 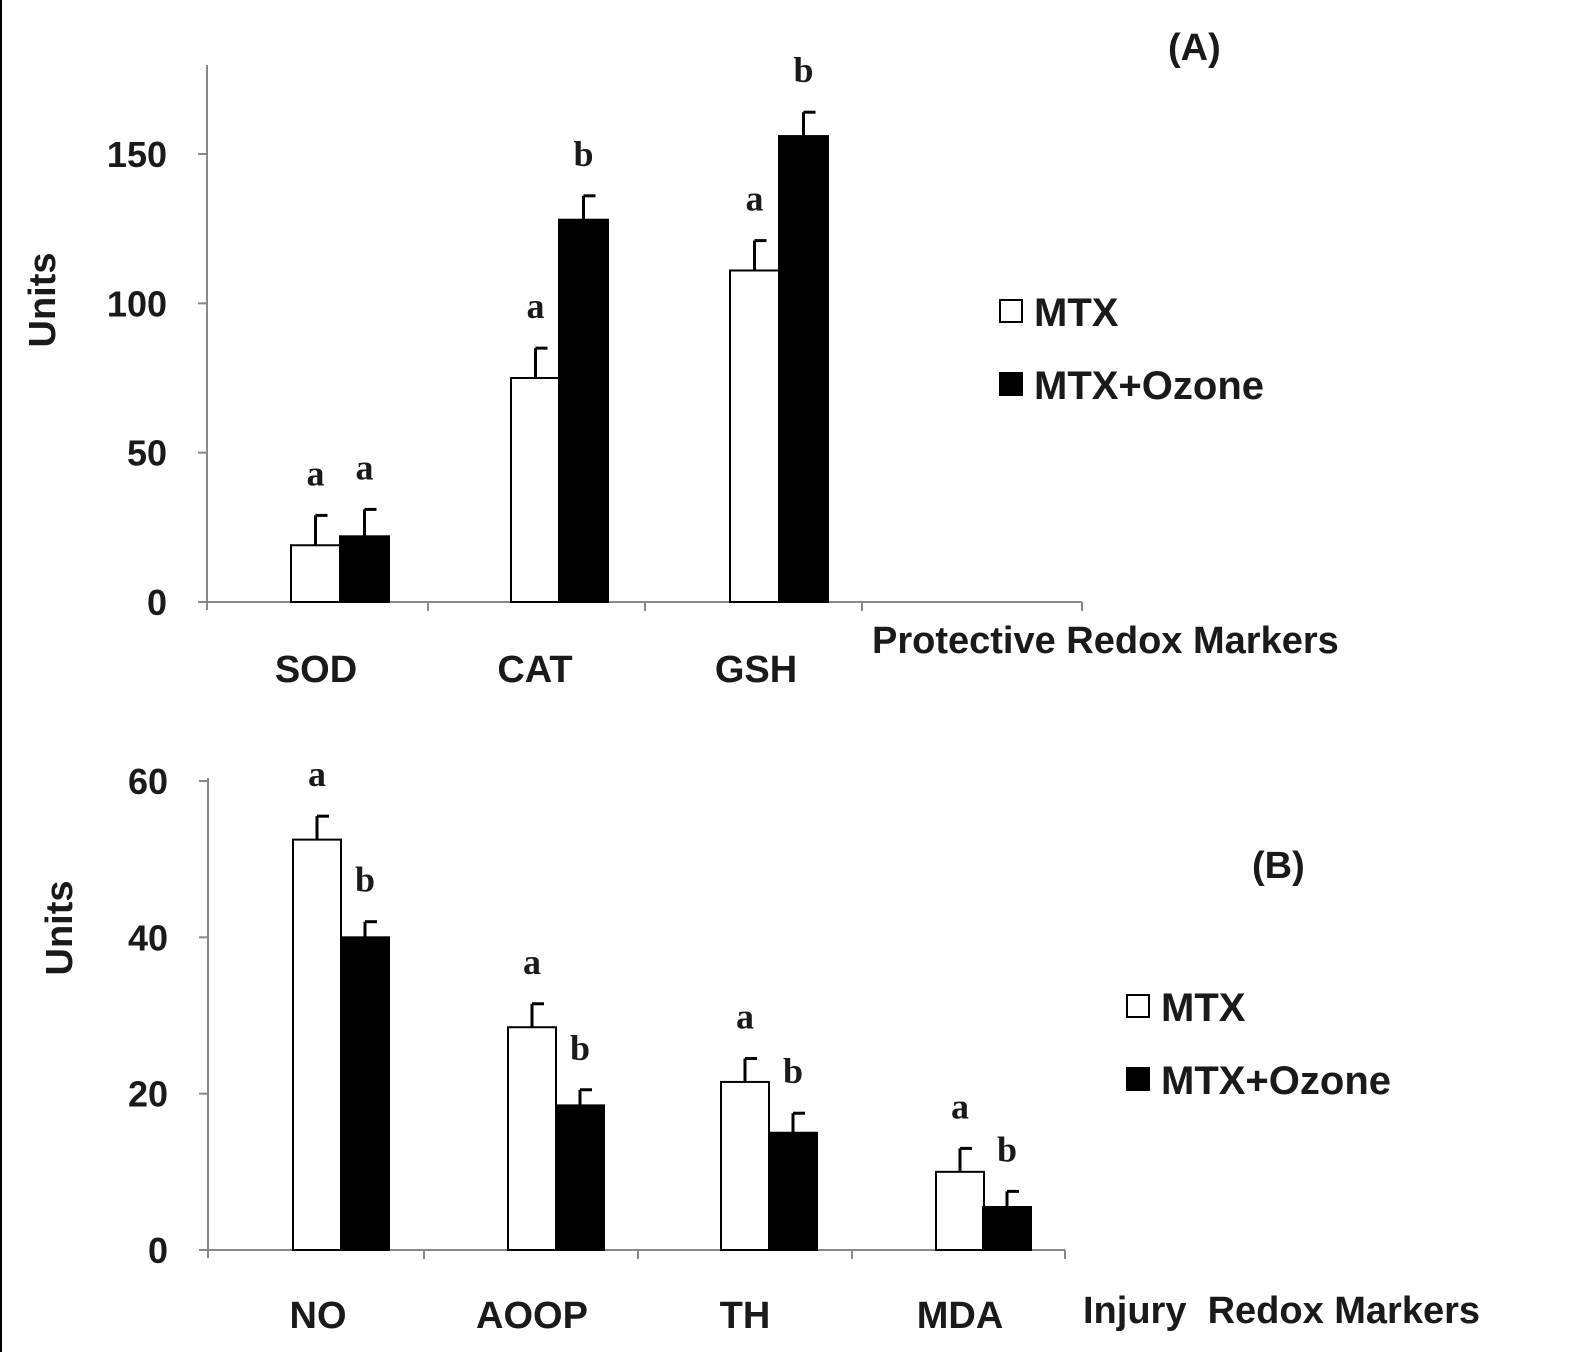 I want to click on panel-b-y-tick-label: 0, so click(x=158, y=1250).